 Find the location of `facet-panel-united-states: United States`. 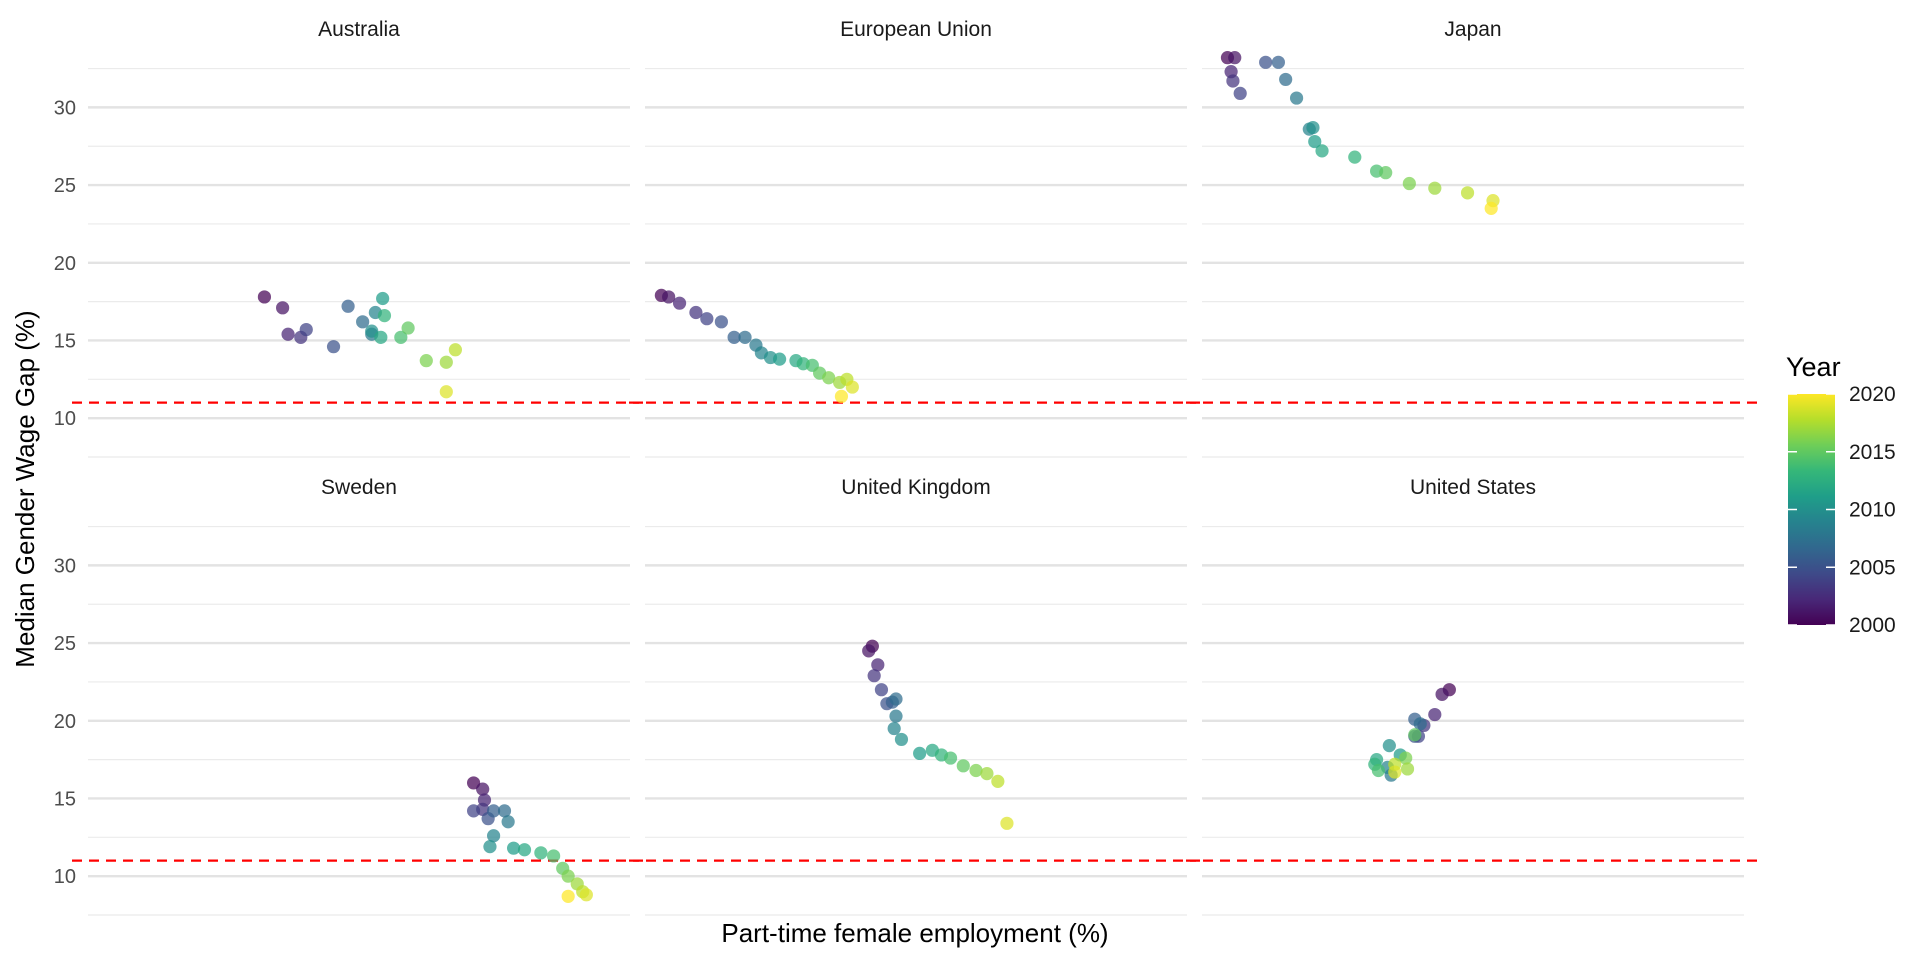

facet-panel-united-states: United States is located at coordinates (1473, 696).